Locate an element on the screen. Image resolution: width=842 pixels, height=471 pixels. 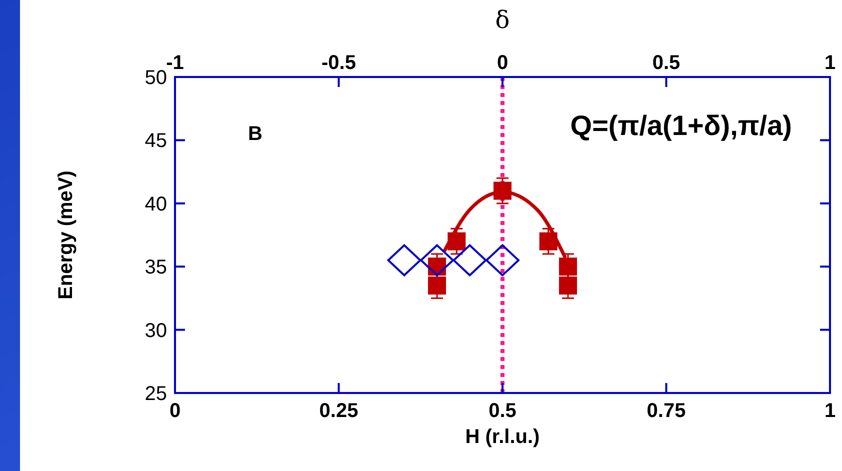
x-tick-label: 0.25 is located at coordinates (338, 411).